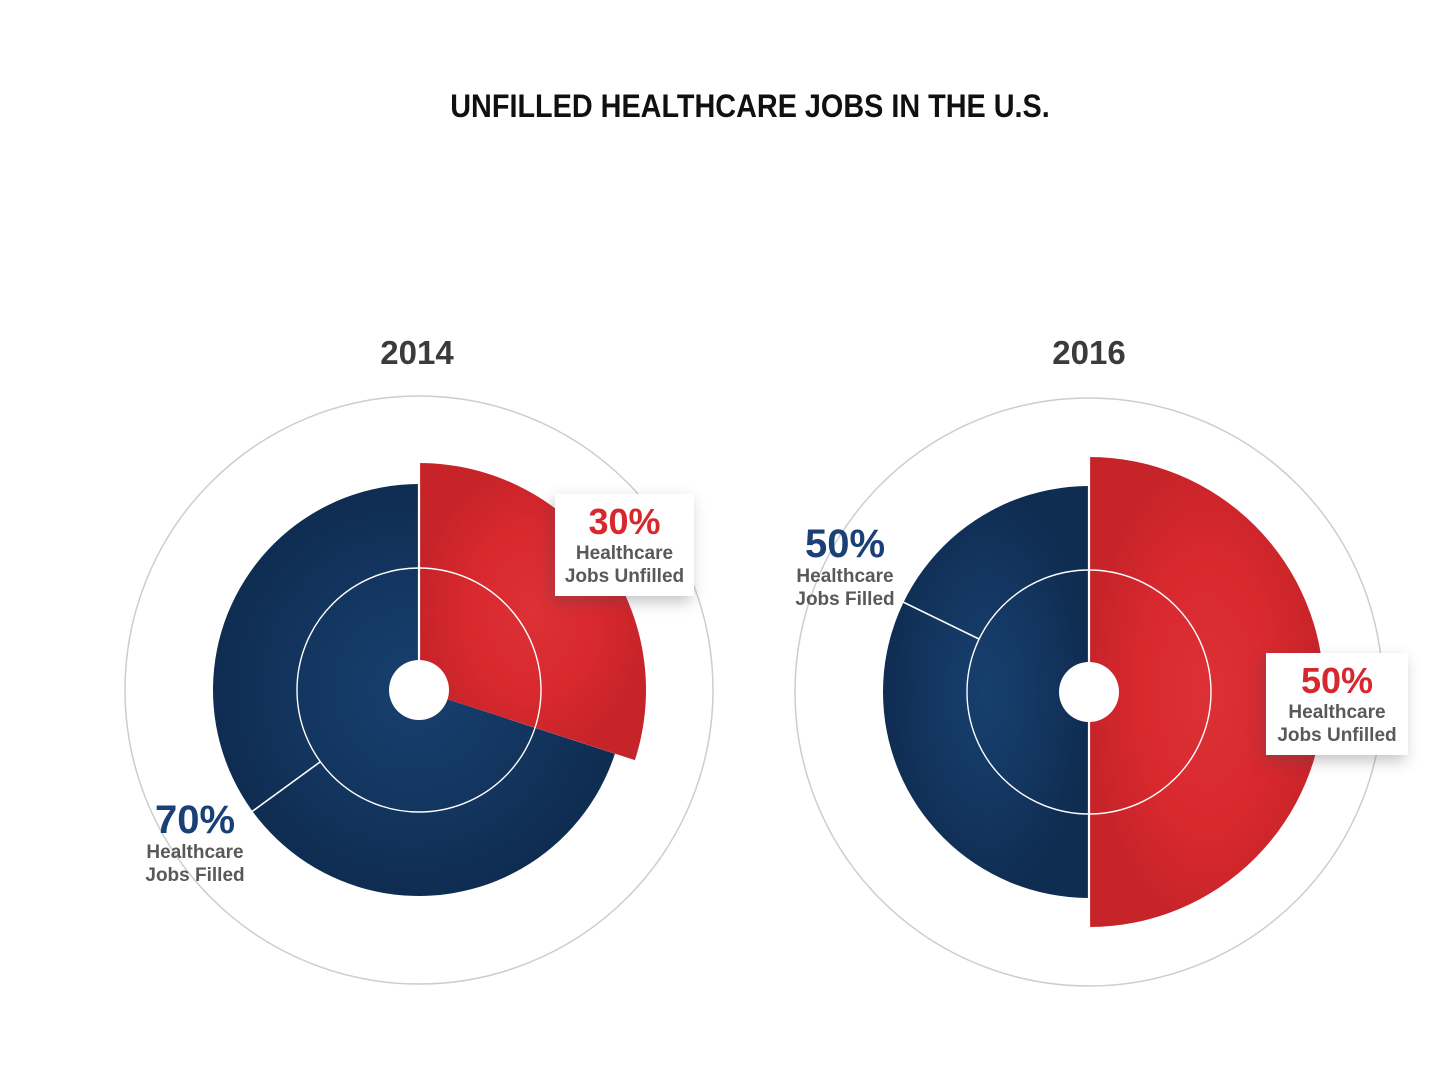 This screenshot has height=1080, width=1440. I want to click on filled-label-2016: 50% Healthcare Jobs Filled, so click(845, 567).